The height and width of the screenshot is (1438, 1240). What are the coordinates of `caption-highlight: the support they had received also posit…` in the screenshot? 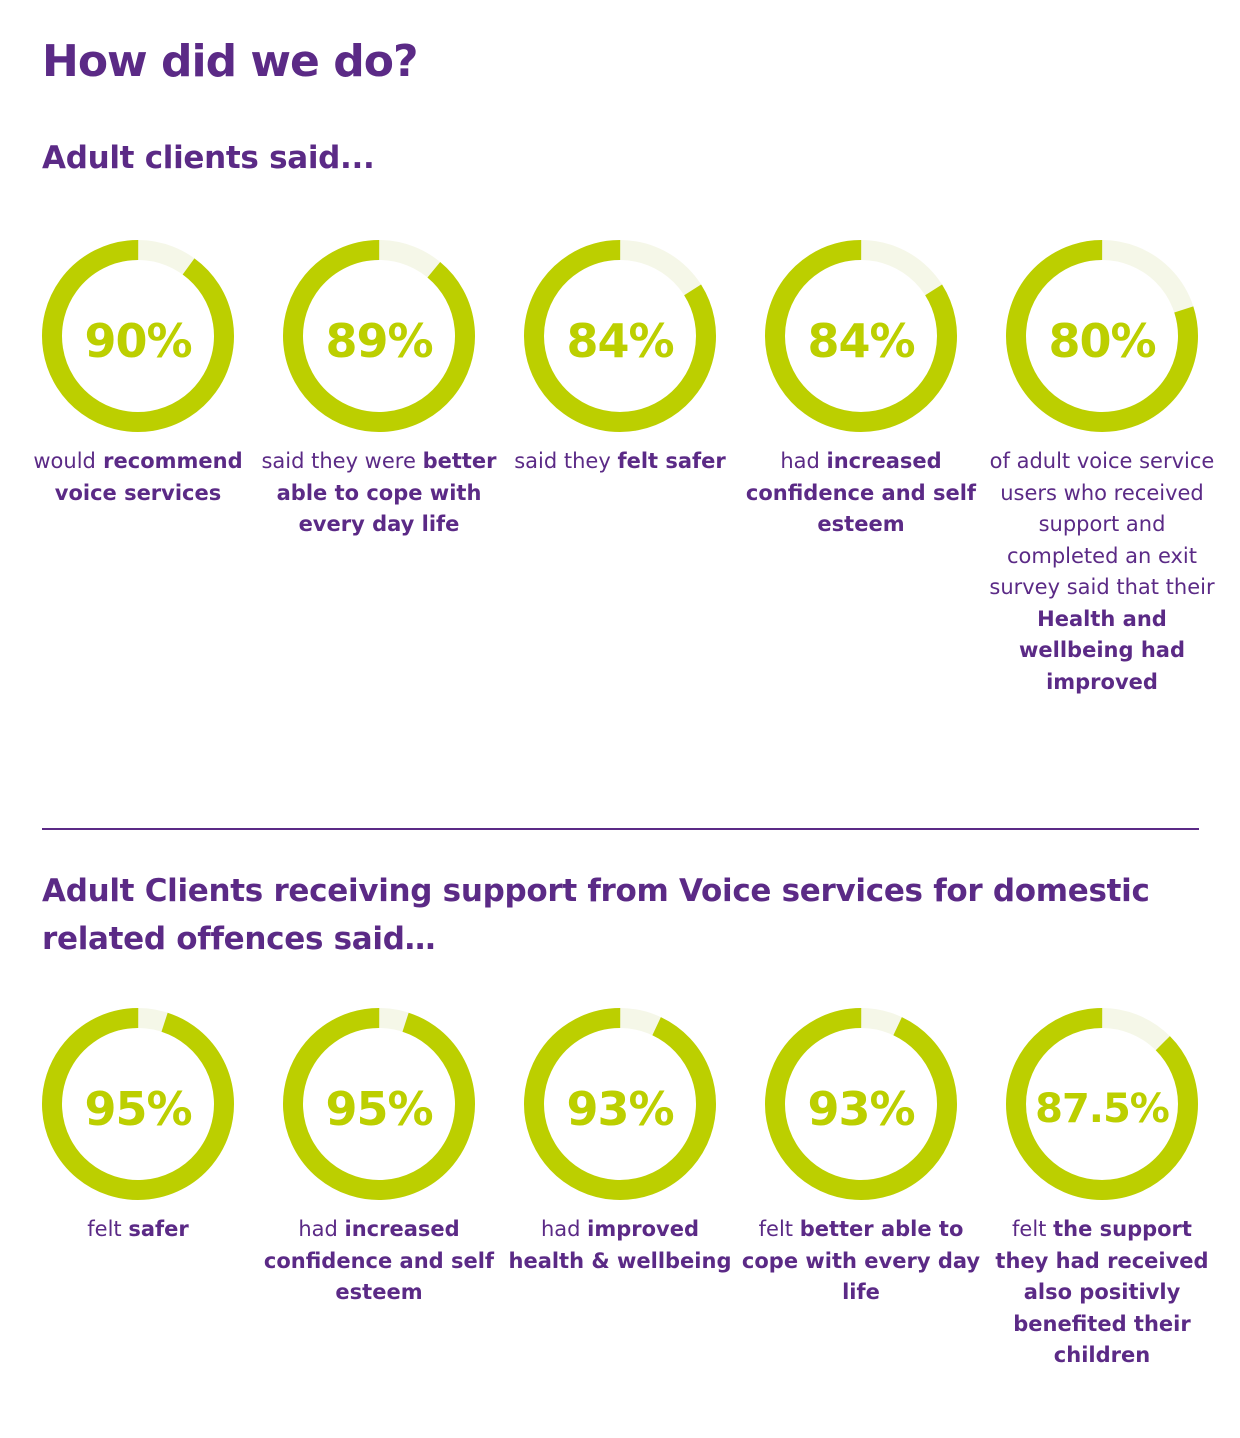 It's located at (1102, 1292).